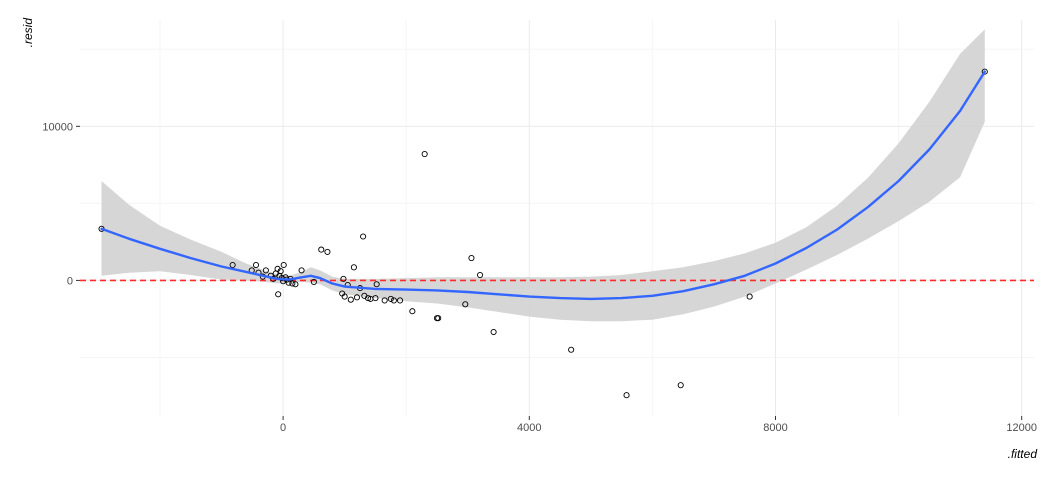  What do you see at coordinates (57, 204) in the screenshot?
I see `y-tick-labels: 0 10000` at bounding box center [57, 204].